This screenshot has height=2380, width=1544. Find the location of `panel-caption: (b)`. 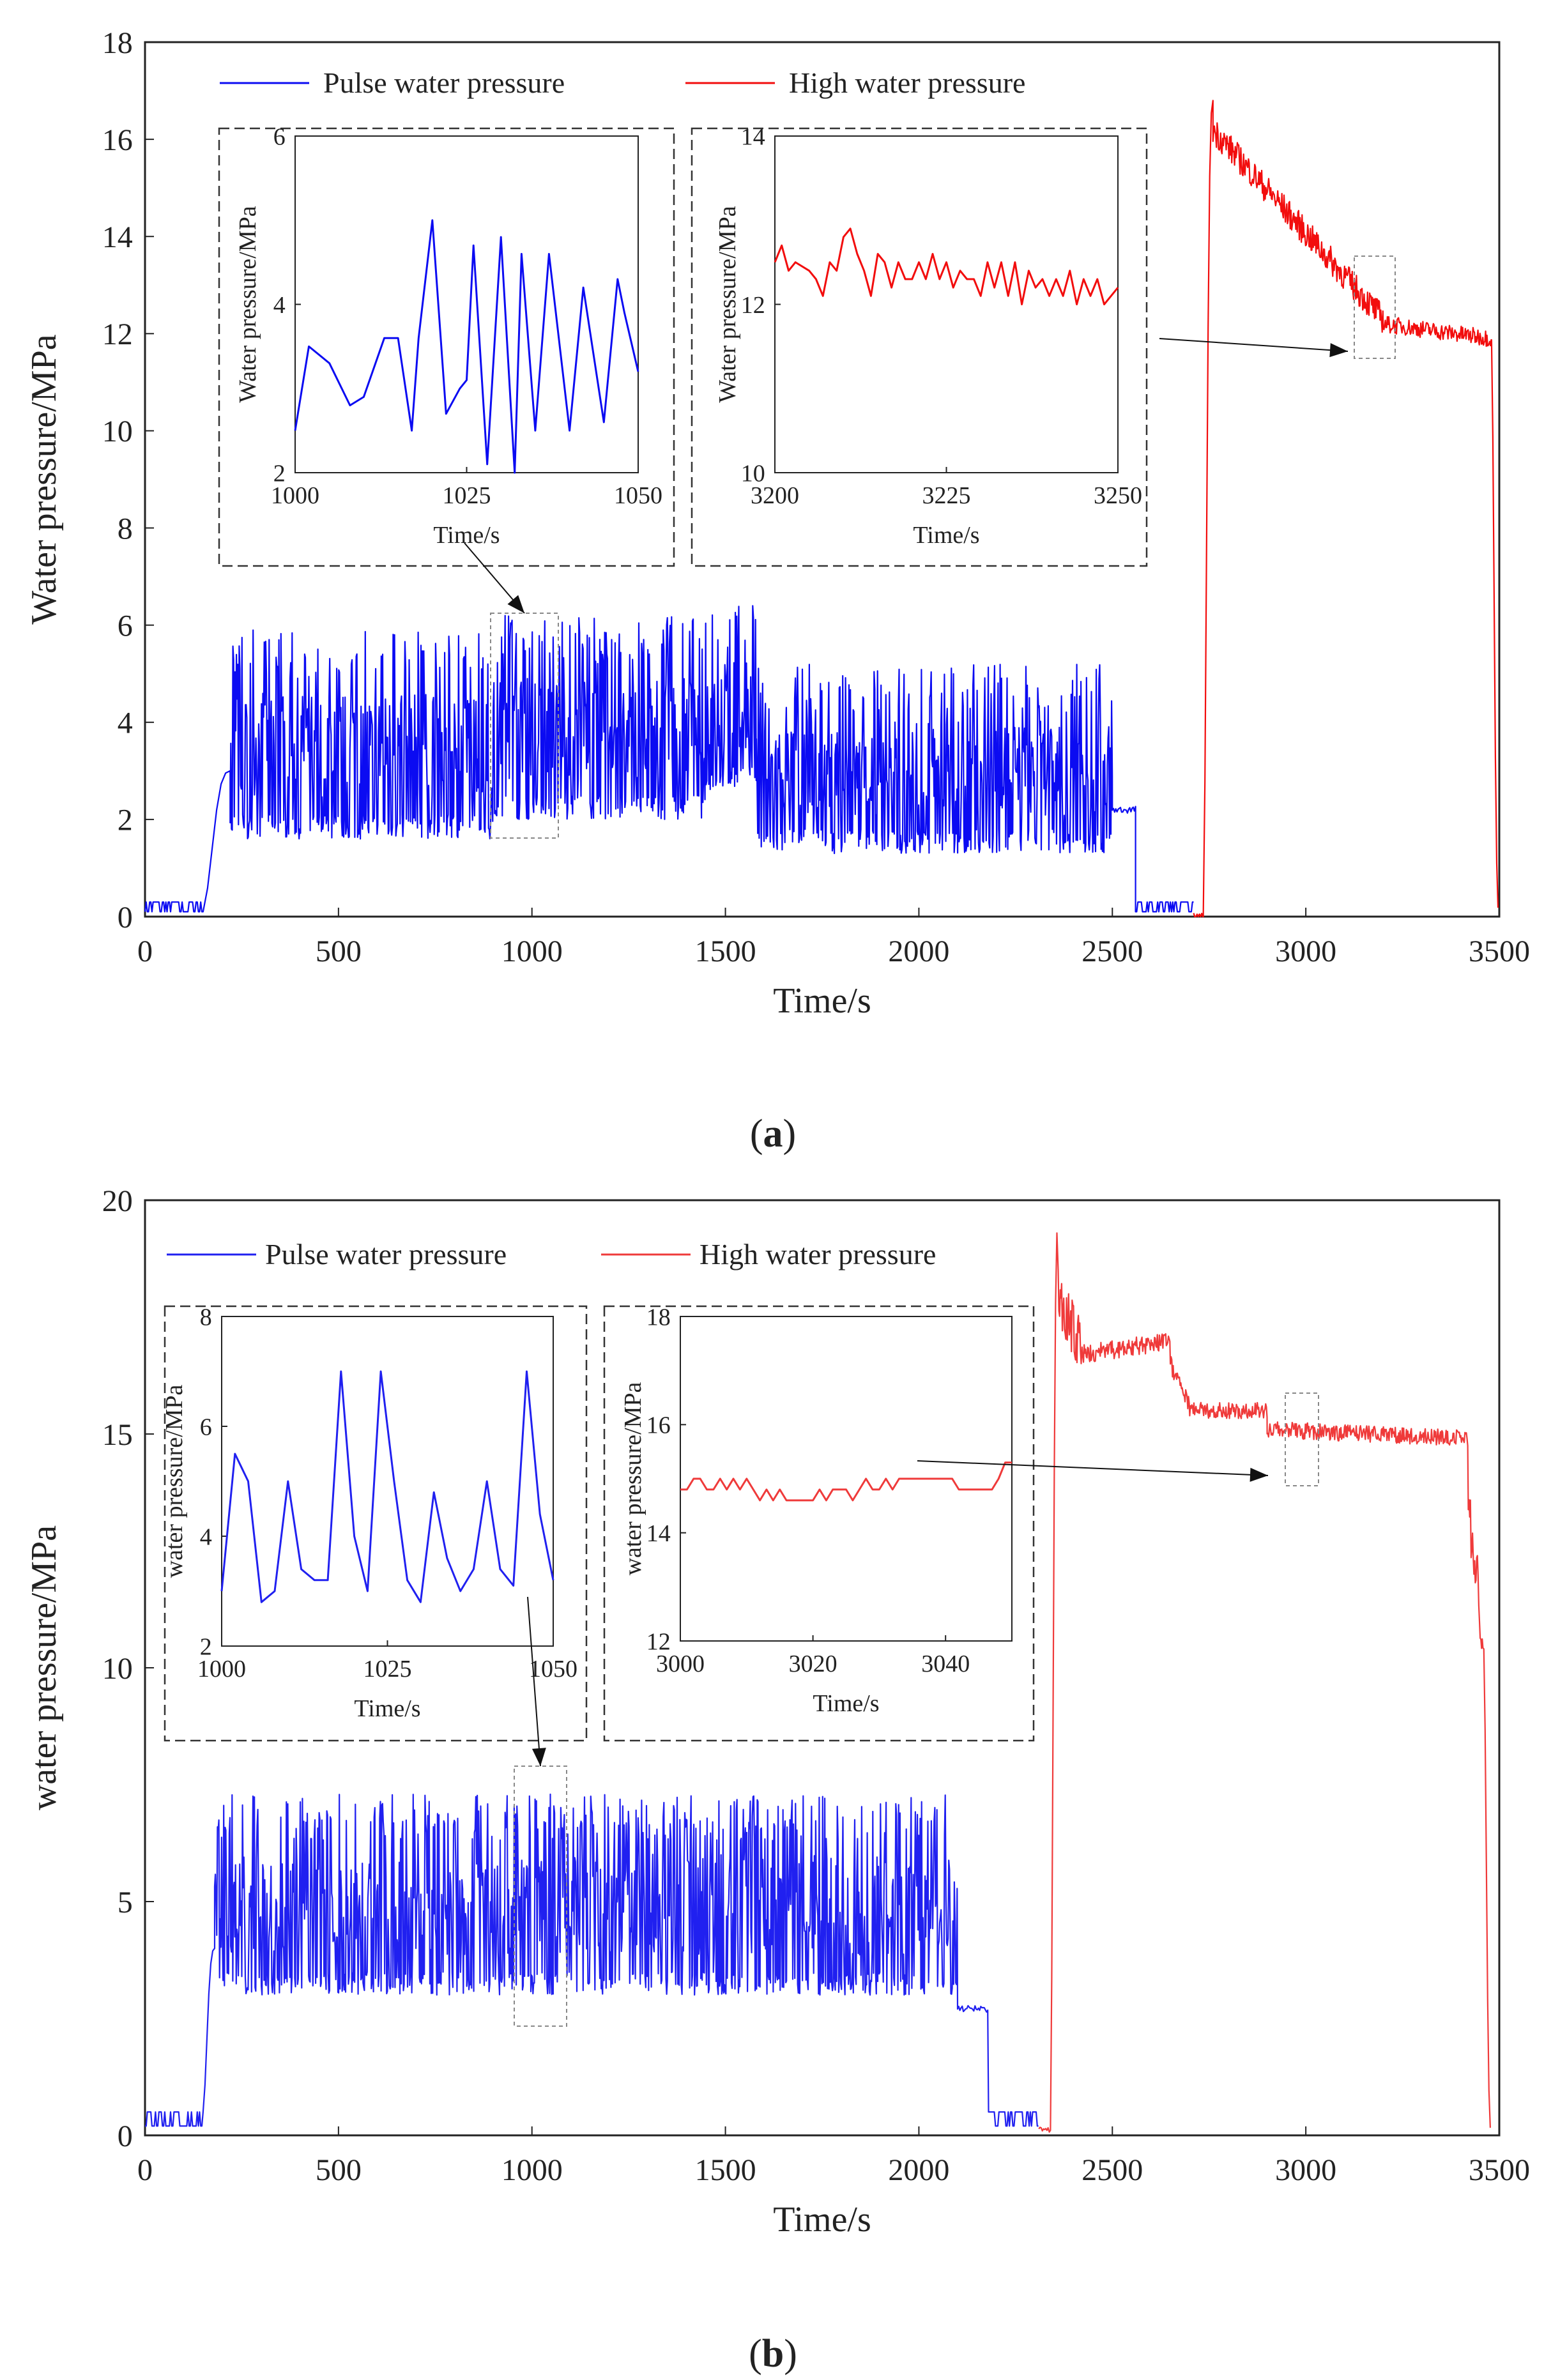

panel-caption: (b) is located at coordinates (773, 2354).